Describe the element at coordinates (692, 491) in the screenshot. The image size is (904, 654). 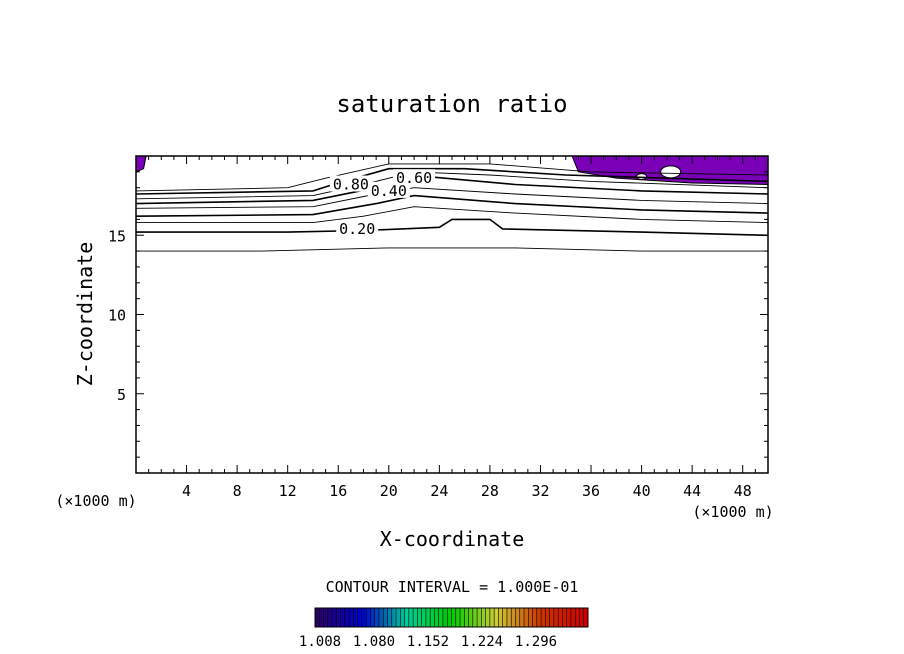
I see `x-tick-label: 44` at that location.